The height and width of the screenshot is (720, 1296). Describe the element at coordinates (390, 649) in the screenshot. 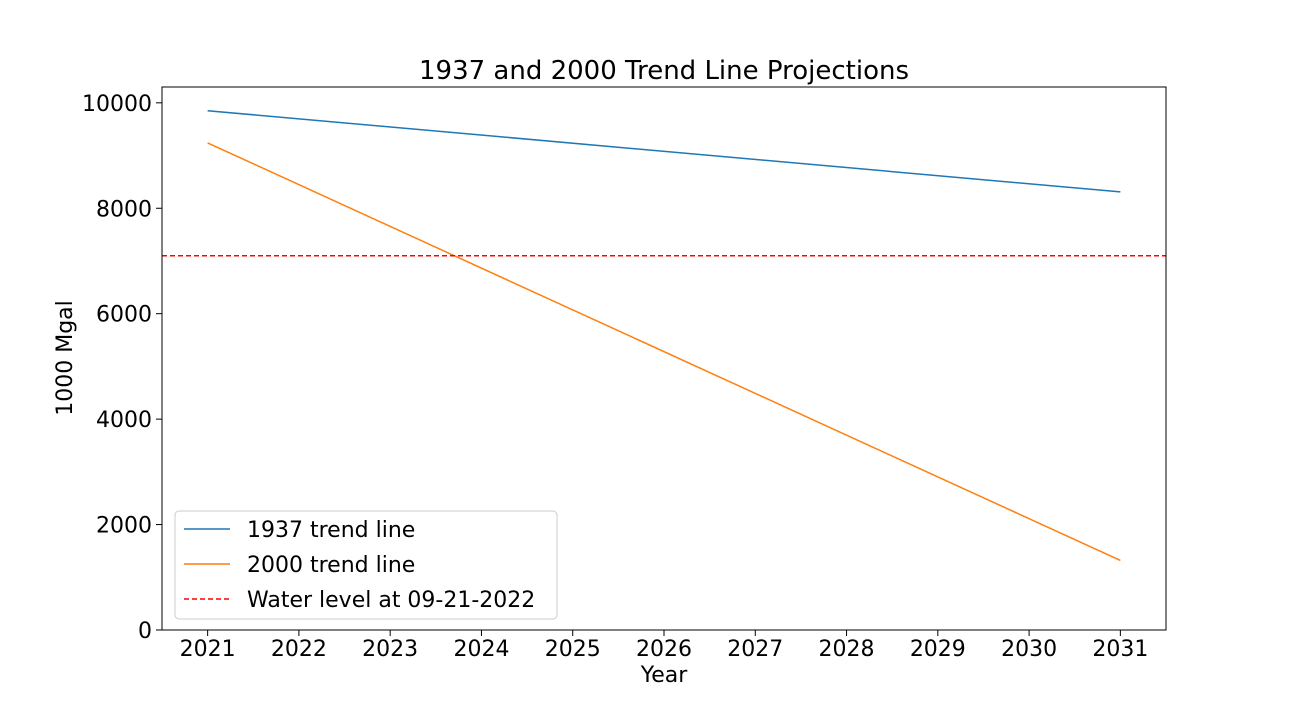

I see `x-tick-label: 2023` at that location.